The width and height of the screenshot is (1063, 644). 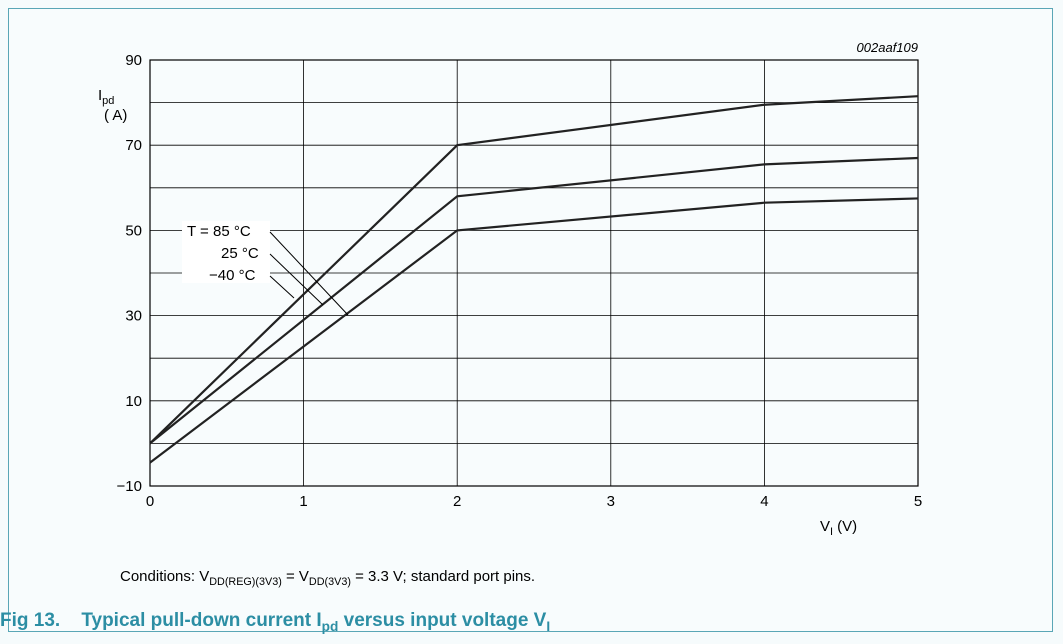 What do you see at coordinates (115, 115) in the screenshot?
I see `y-axis-unit: ( A)` at bounding box center [115, 115].